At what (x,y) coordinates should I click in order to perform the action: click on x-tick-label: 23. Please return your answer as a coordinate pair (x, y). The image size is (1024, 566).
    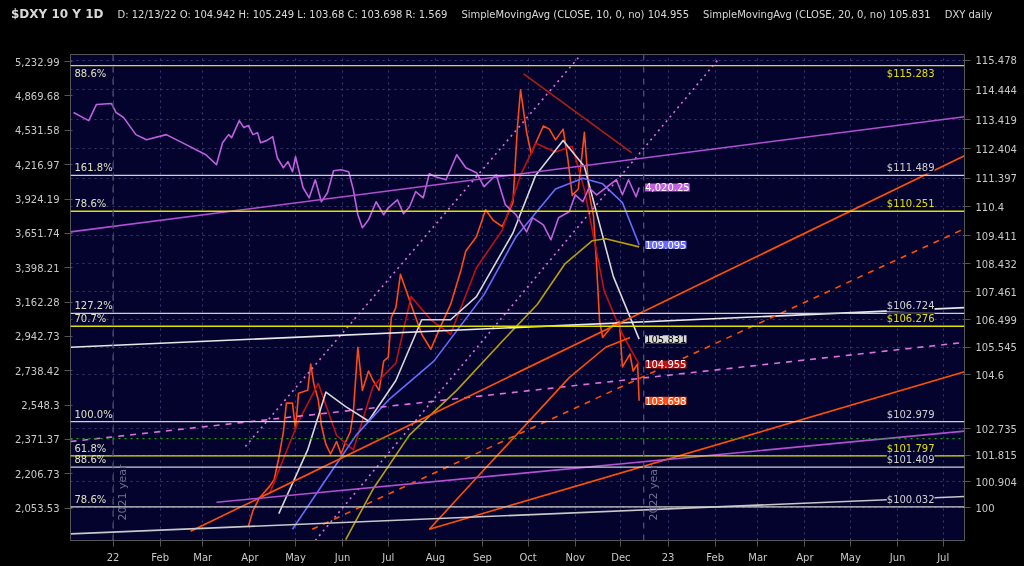
    Looking at the image, I should click on (668, 557).